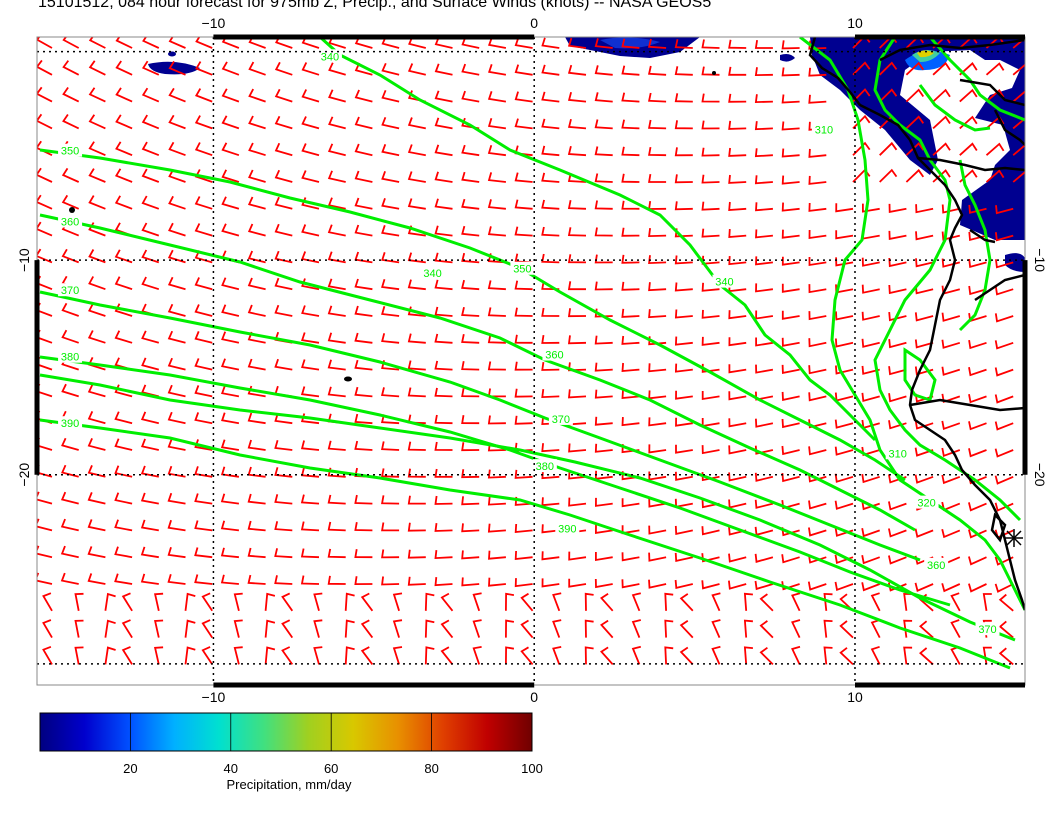 The height and width of the screenshot is (816, 1056). I want to click on contour-label: 370, so click(70, 291).